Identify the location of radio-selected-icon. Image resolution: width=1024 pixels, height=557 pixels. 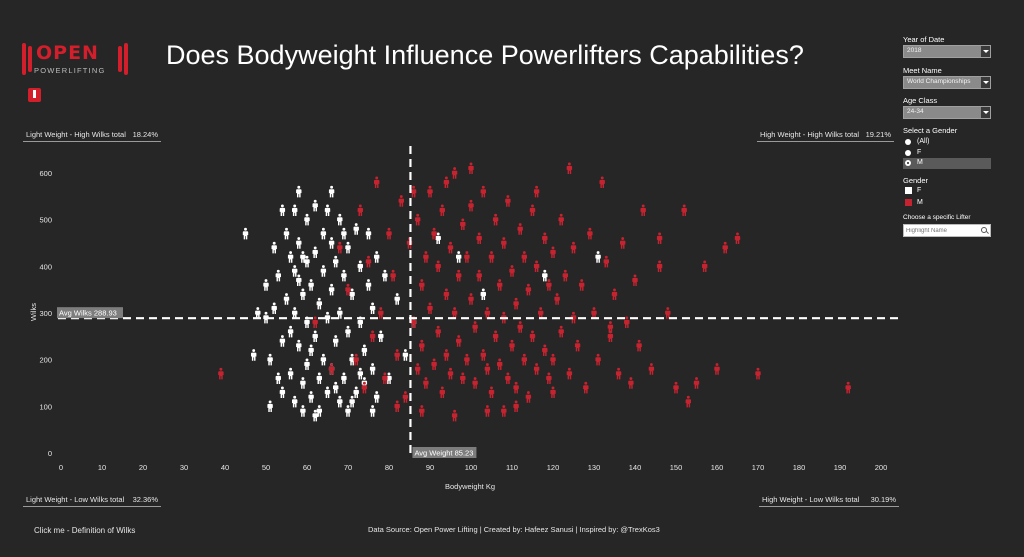
(908, 163).